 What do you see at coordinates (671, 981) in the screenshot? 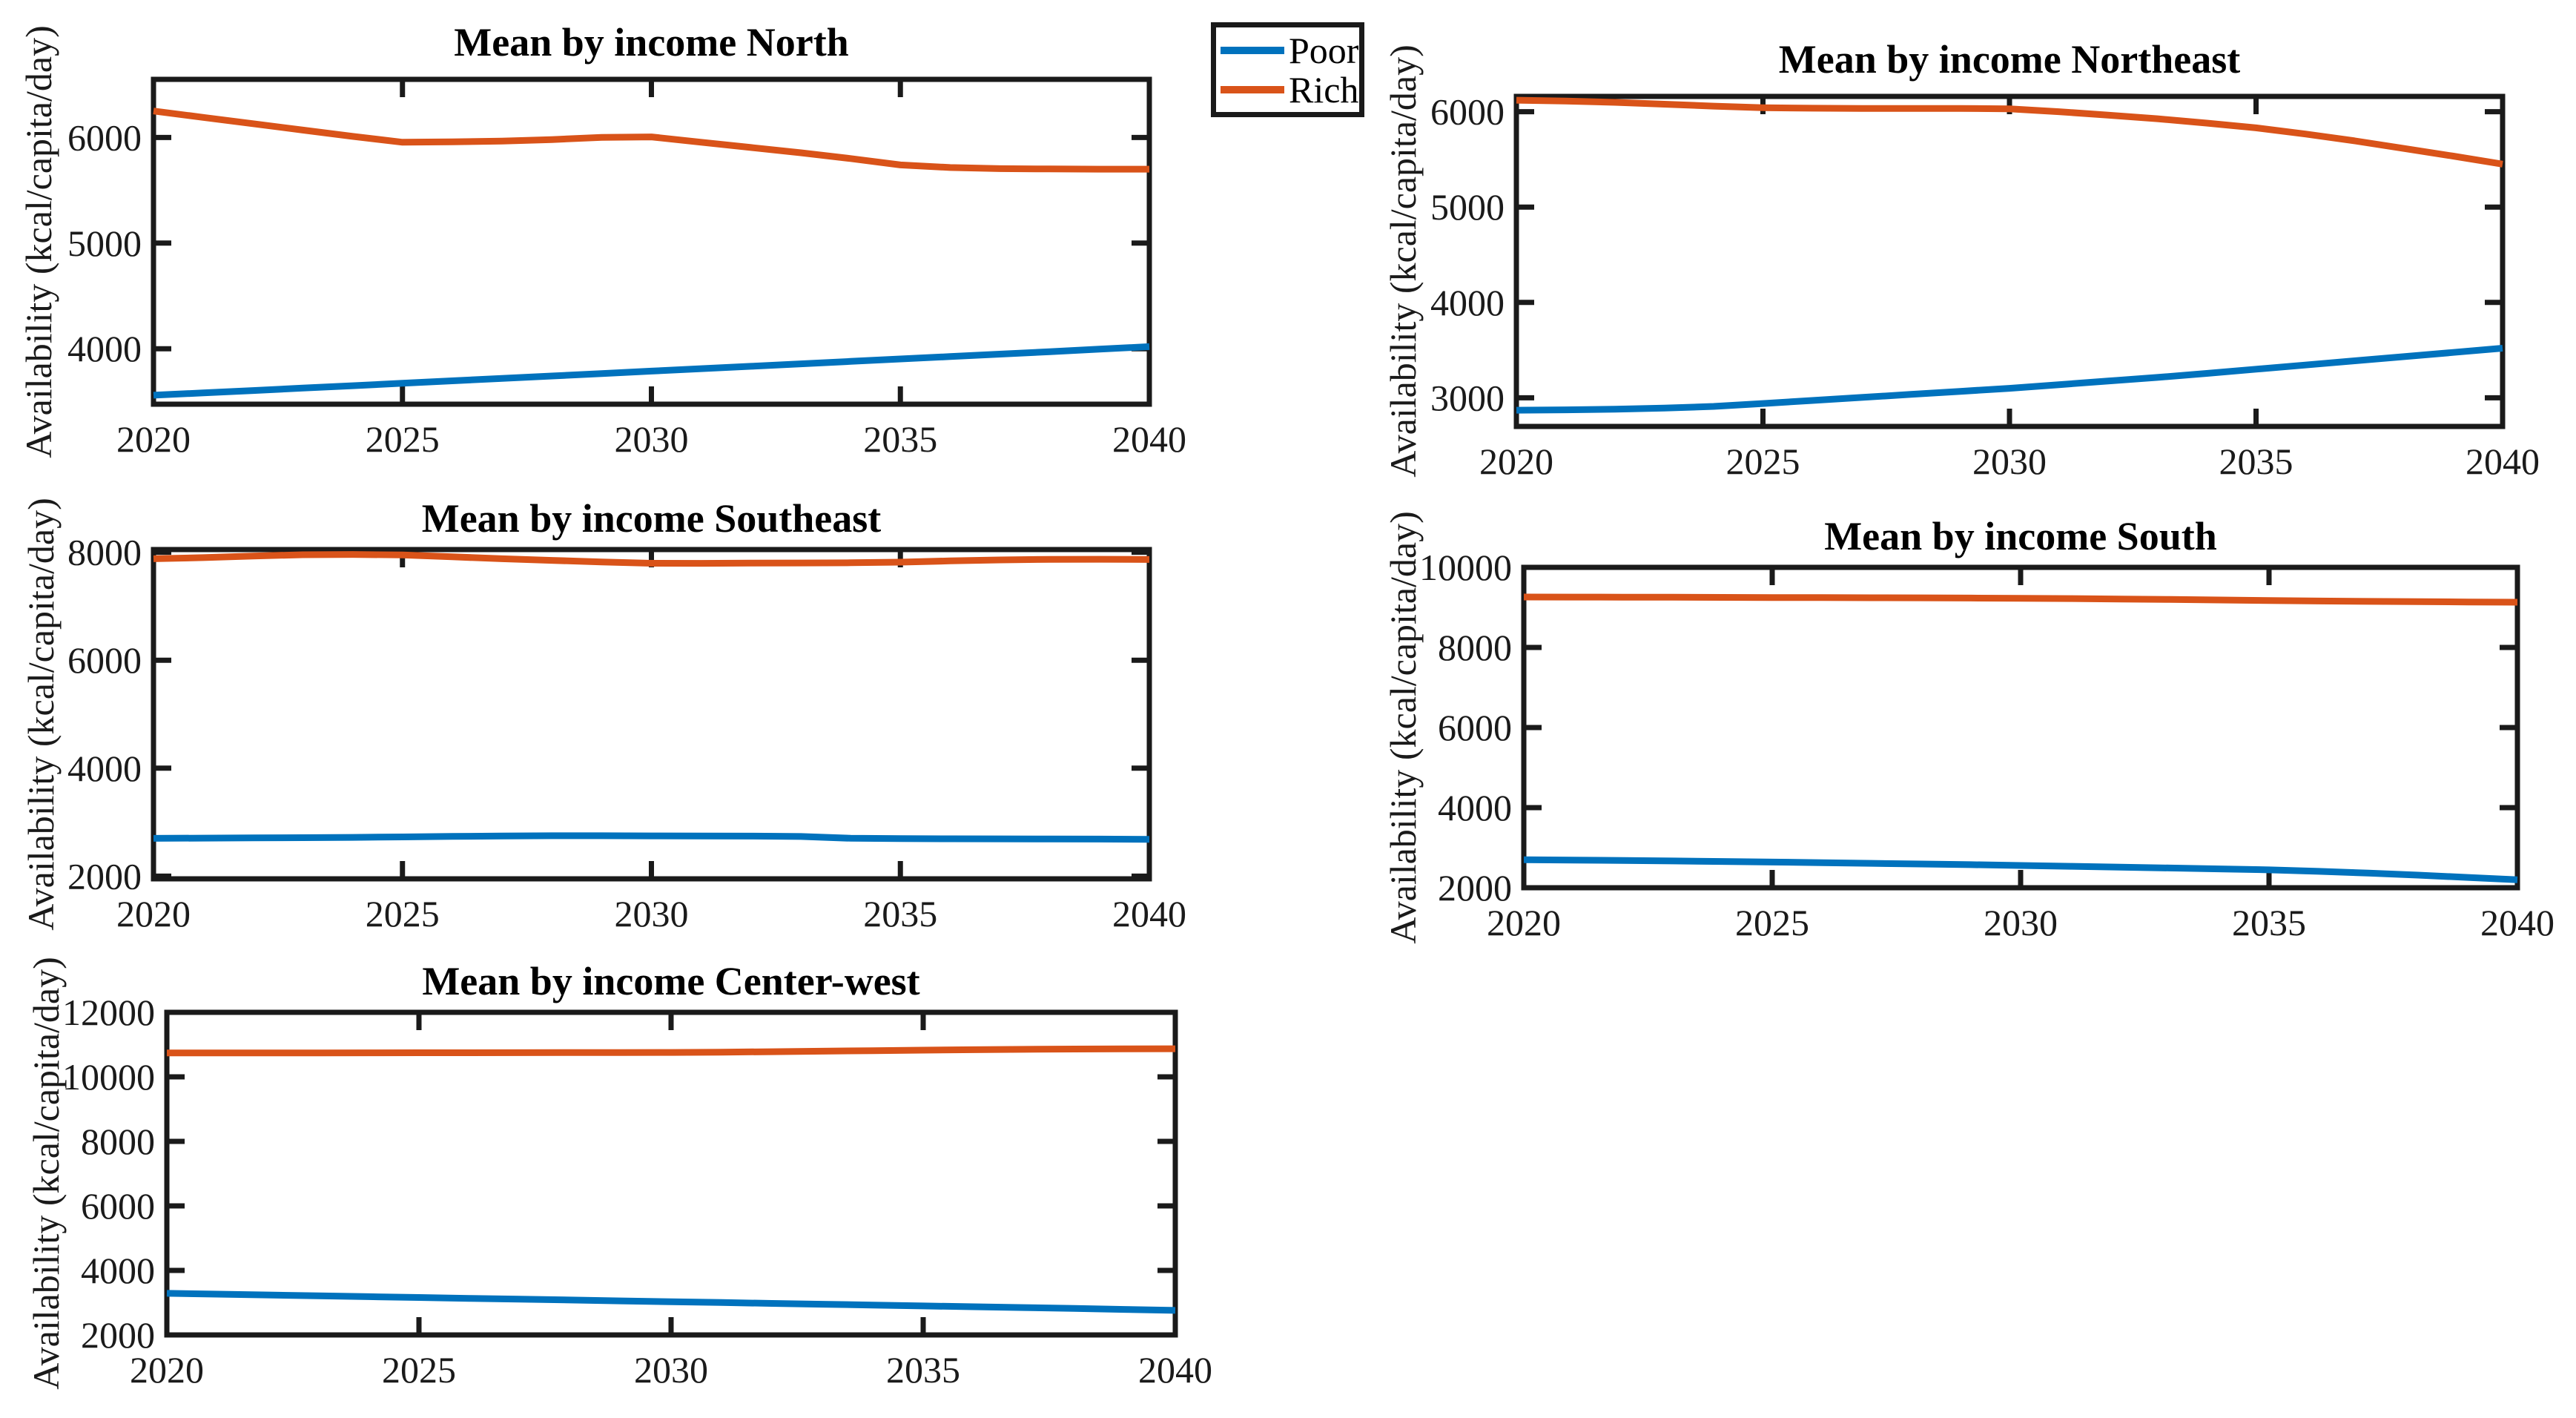
I see `chart-title: Mean by income Center-west` at bounding box center [671, 981].